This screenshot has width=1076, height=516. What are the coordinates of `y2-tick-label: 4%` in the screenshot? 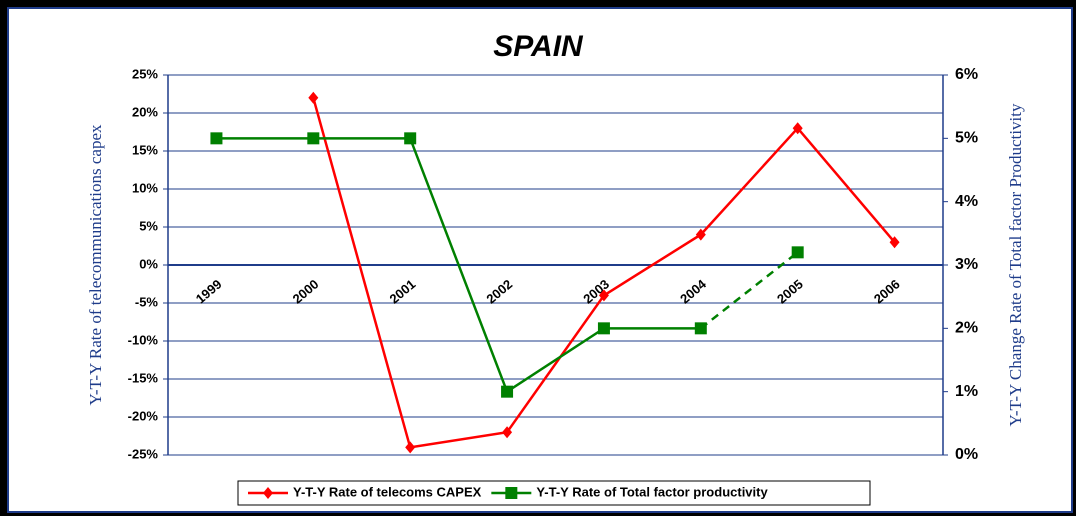 It's located at (966, 201).